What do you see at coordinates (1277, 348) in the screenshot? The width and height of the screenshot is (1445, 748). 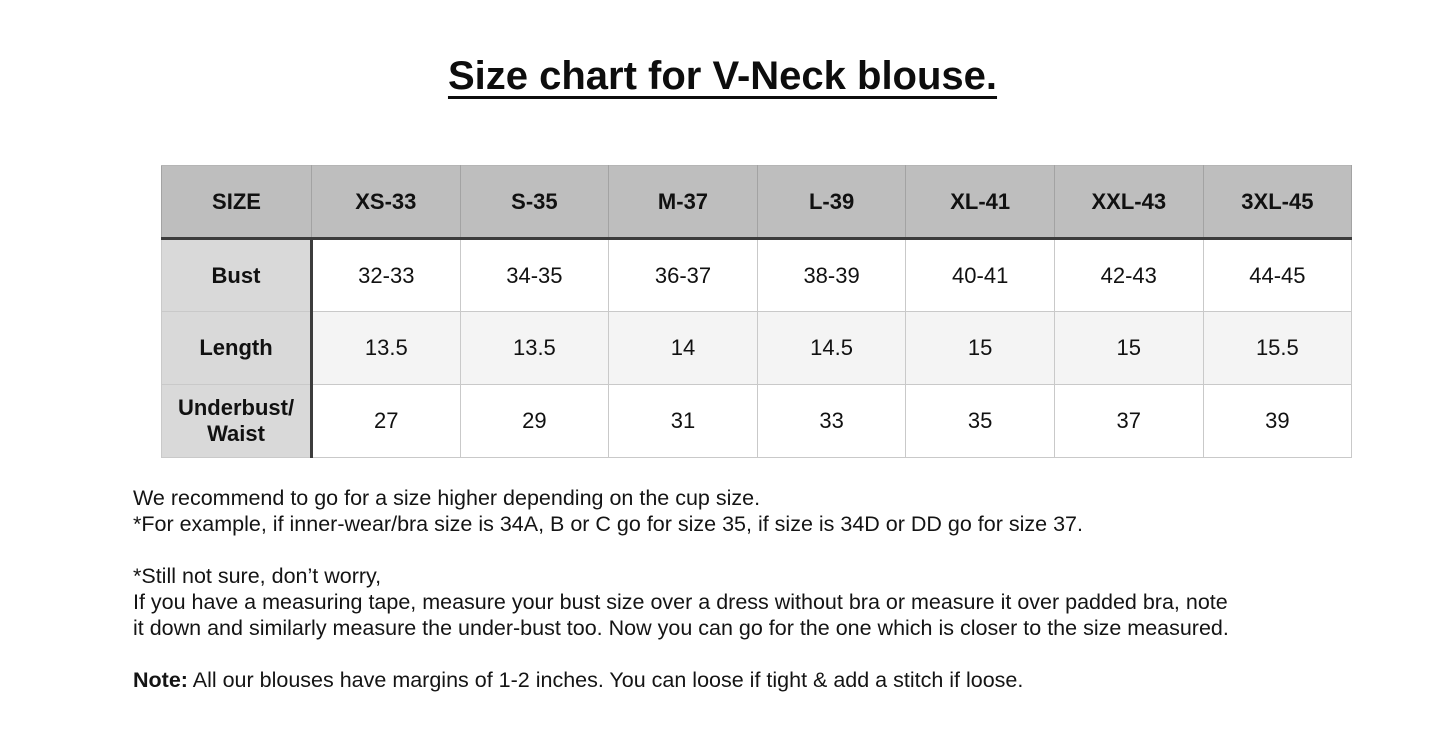 I see `cell-length-3xl: 15.5` at bounding box center [1277, 348].